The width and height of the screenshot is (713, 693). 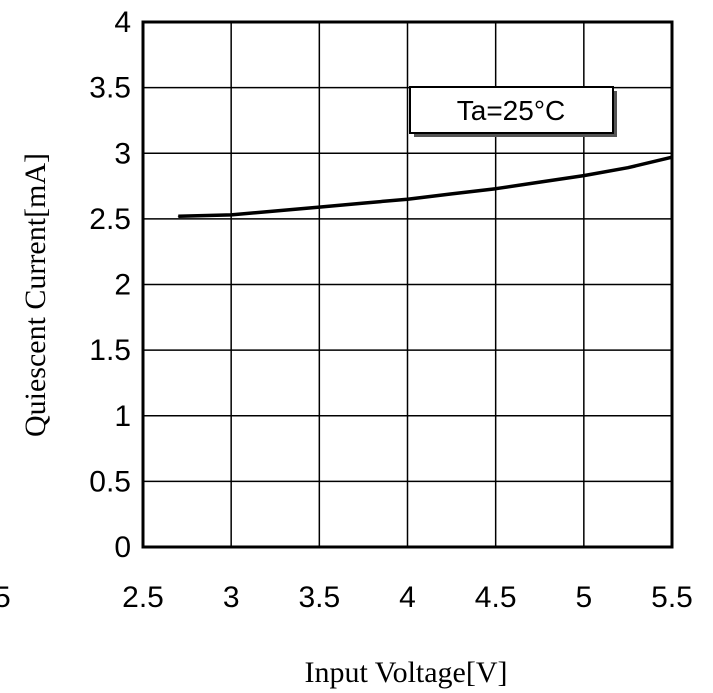 I want to click on x-tick-label: 4, so click(x=407, y=597).